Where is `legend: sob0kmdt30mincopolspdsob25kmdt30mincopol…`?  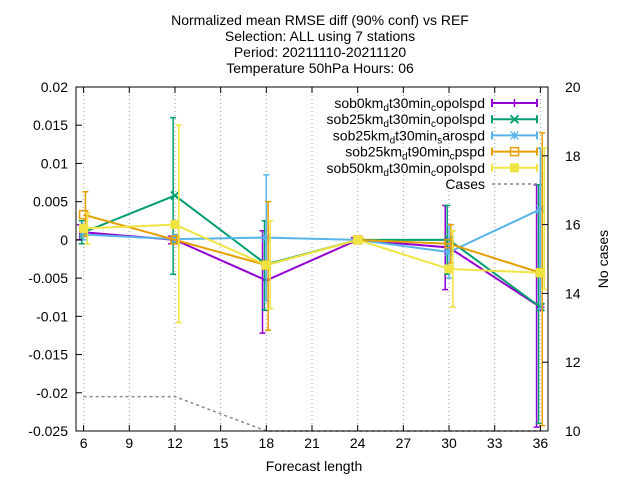
legend: sob0kmdt30mincopolspdsob25kmdt30mincopol… is located at coordinates (432, 143).